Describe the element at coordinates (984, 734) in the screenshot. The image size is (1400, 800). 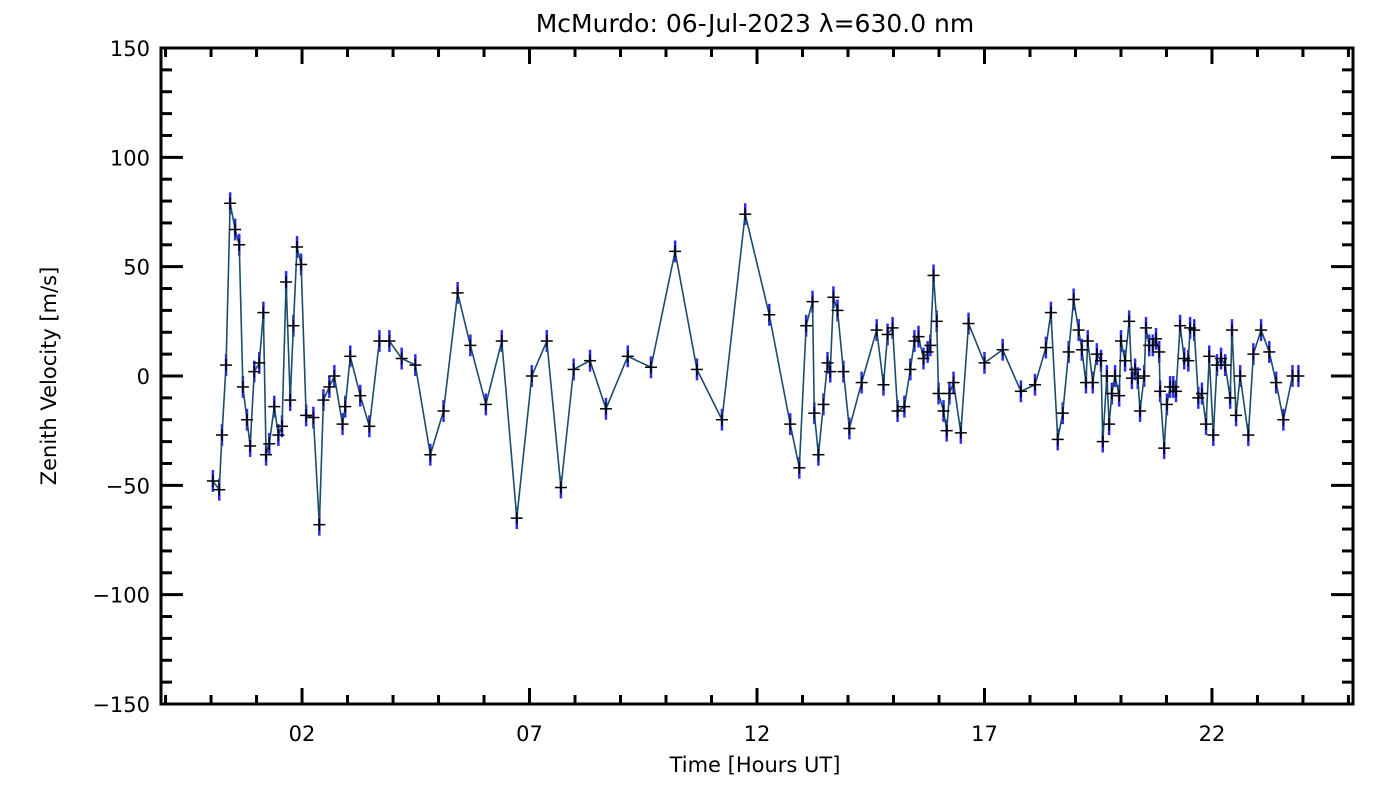
I see `x-tick-label: 17` at that location.